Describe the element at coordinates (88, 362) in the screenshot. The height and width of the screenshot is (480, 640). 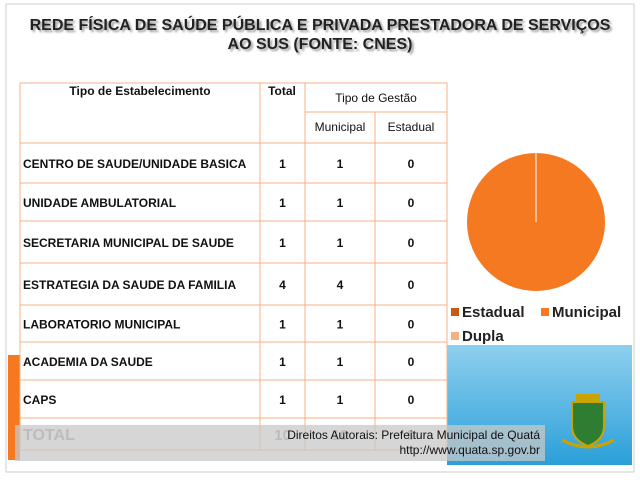
I see `table-cell: ACADEMIA DA SAUDE` at that location.